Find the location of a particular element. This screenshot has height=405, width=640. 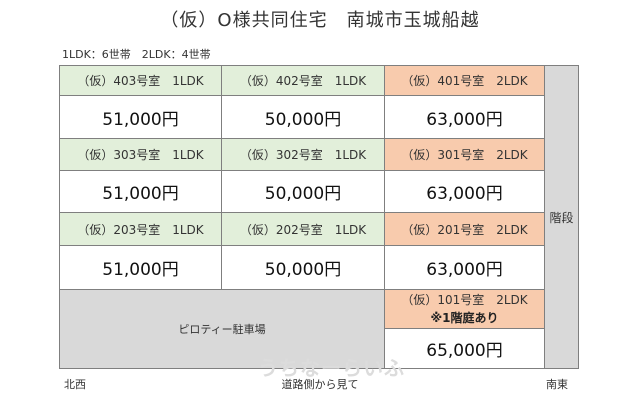

page-title: （仮）O様共同住宅 南城市玉城船越 is located at coordinates (320, 20).